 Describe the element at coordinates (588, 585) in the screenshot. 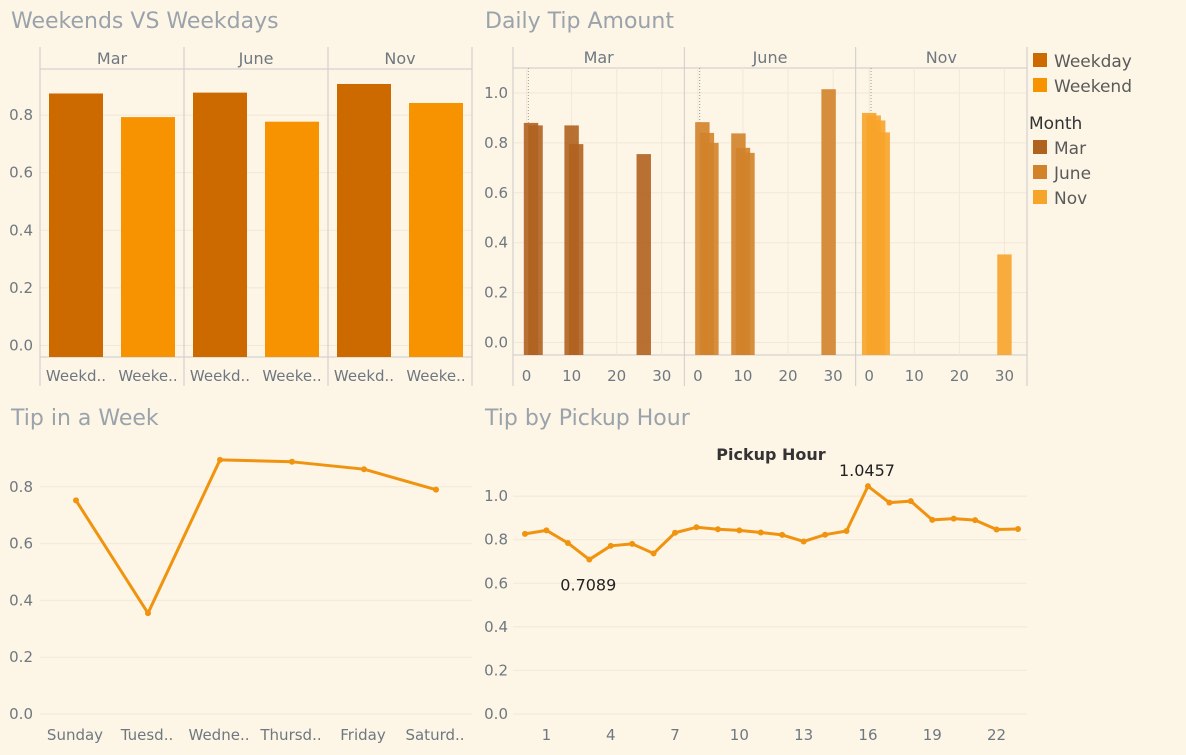

I see `data-label: 0.7089` at that location.